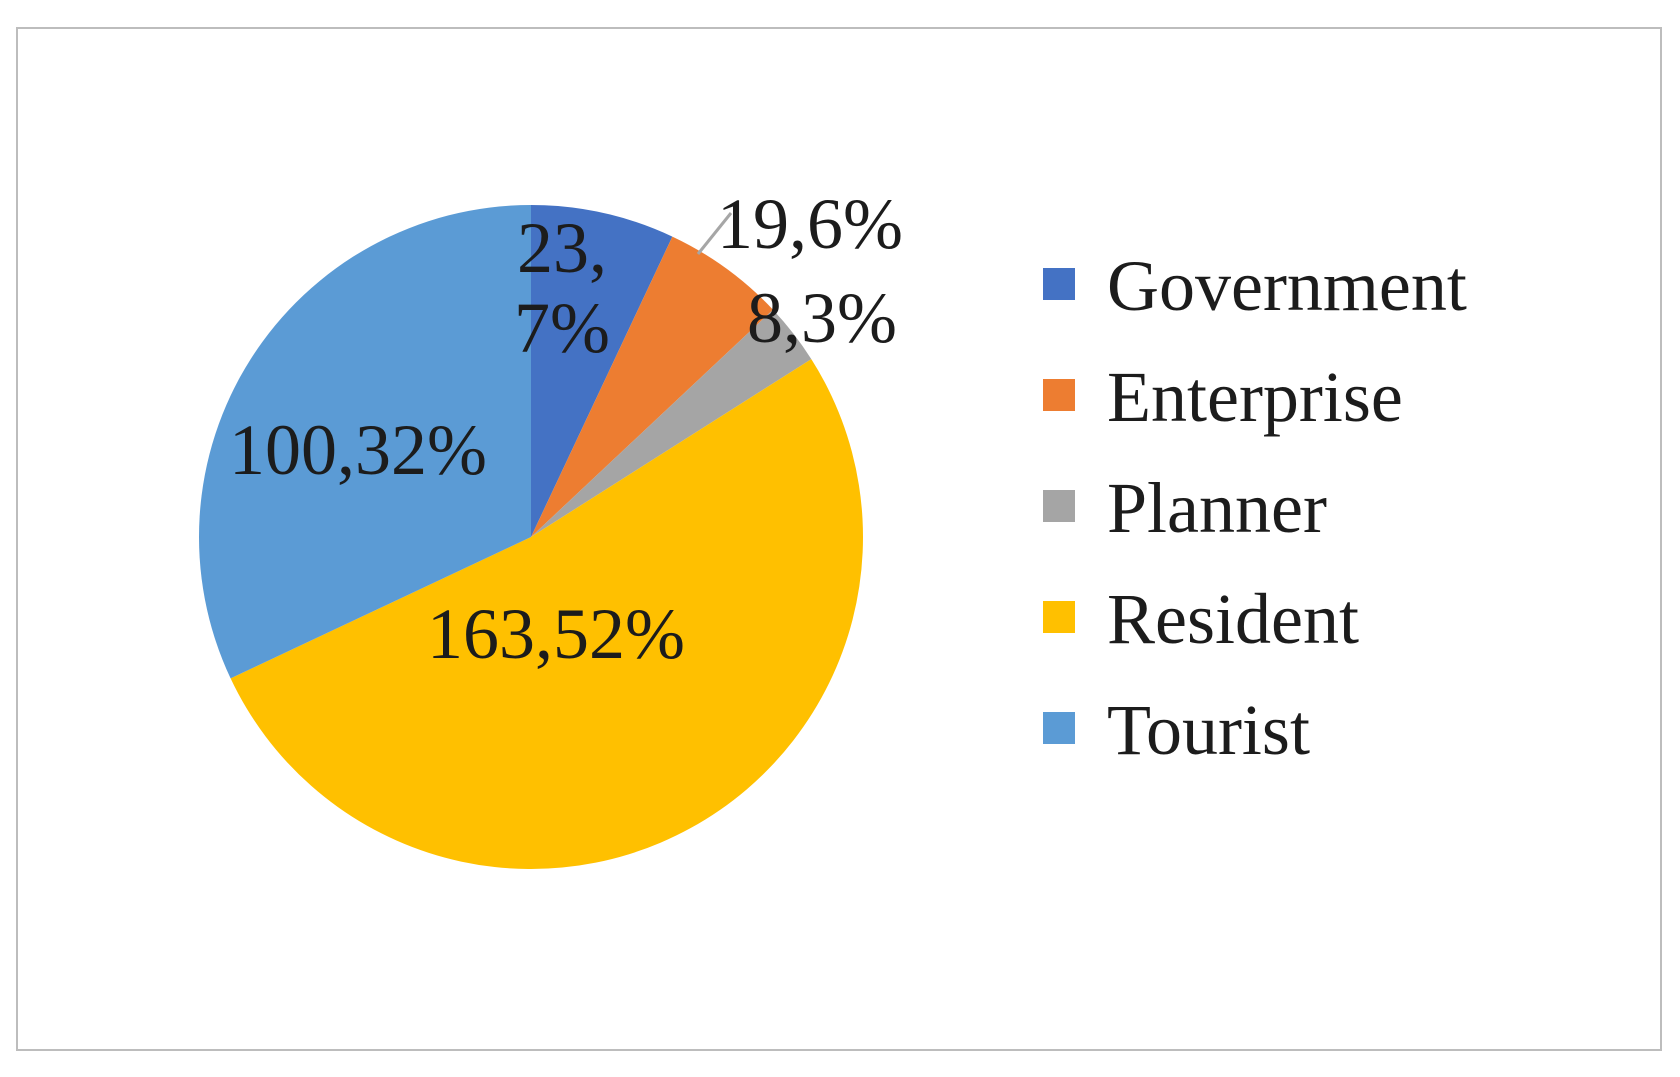 This screenshot has width=1680, height=1077. Describe the element at coordinates (358, 450) in the screenshot. I see `slice-label-tourist: 100,32%` at that location.